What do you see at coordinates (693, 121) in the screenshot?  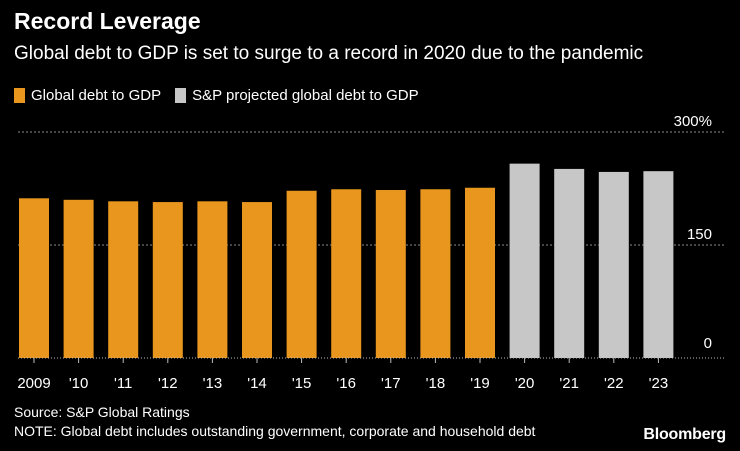 I see `y-tick-label-300: 300%` at bounding box center [693, 121].